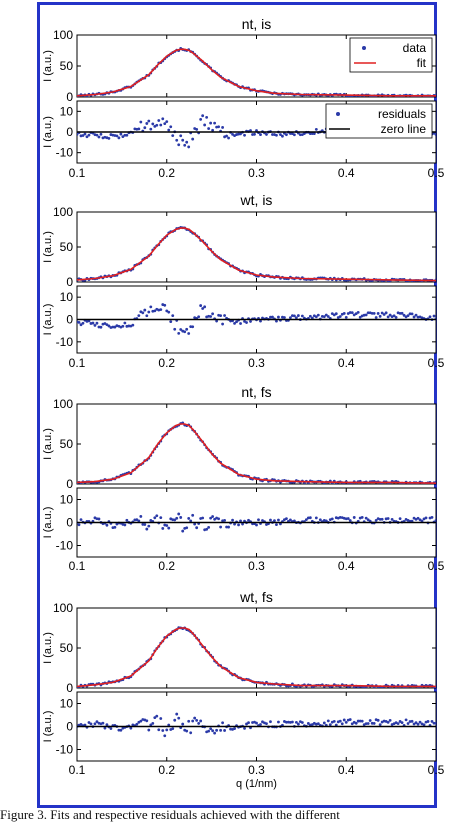 This screenshot has height=822, width=474. Describe the element at coordinates (256, 452) in the screenshot. I see `fit-panel-plot-area` at that location.